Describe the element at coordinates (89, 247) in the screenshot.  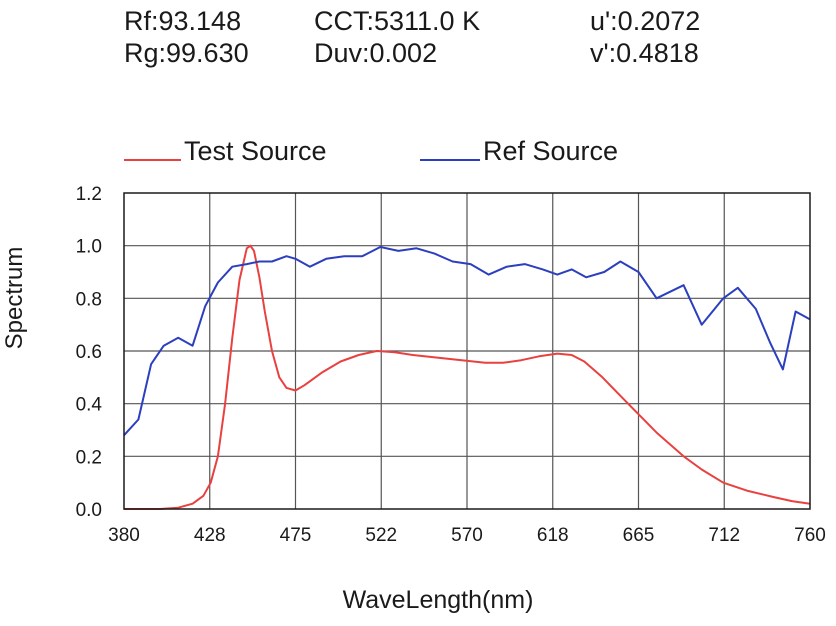
I see `y-tick-label: 1.0` at that location.